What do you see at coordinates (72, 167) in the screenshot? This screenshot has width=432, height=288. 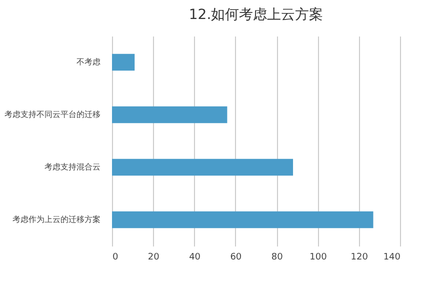 I see `y-tick-label: 考虑支持混合云` at bounding box center [72, 167].